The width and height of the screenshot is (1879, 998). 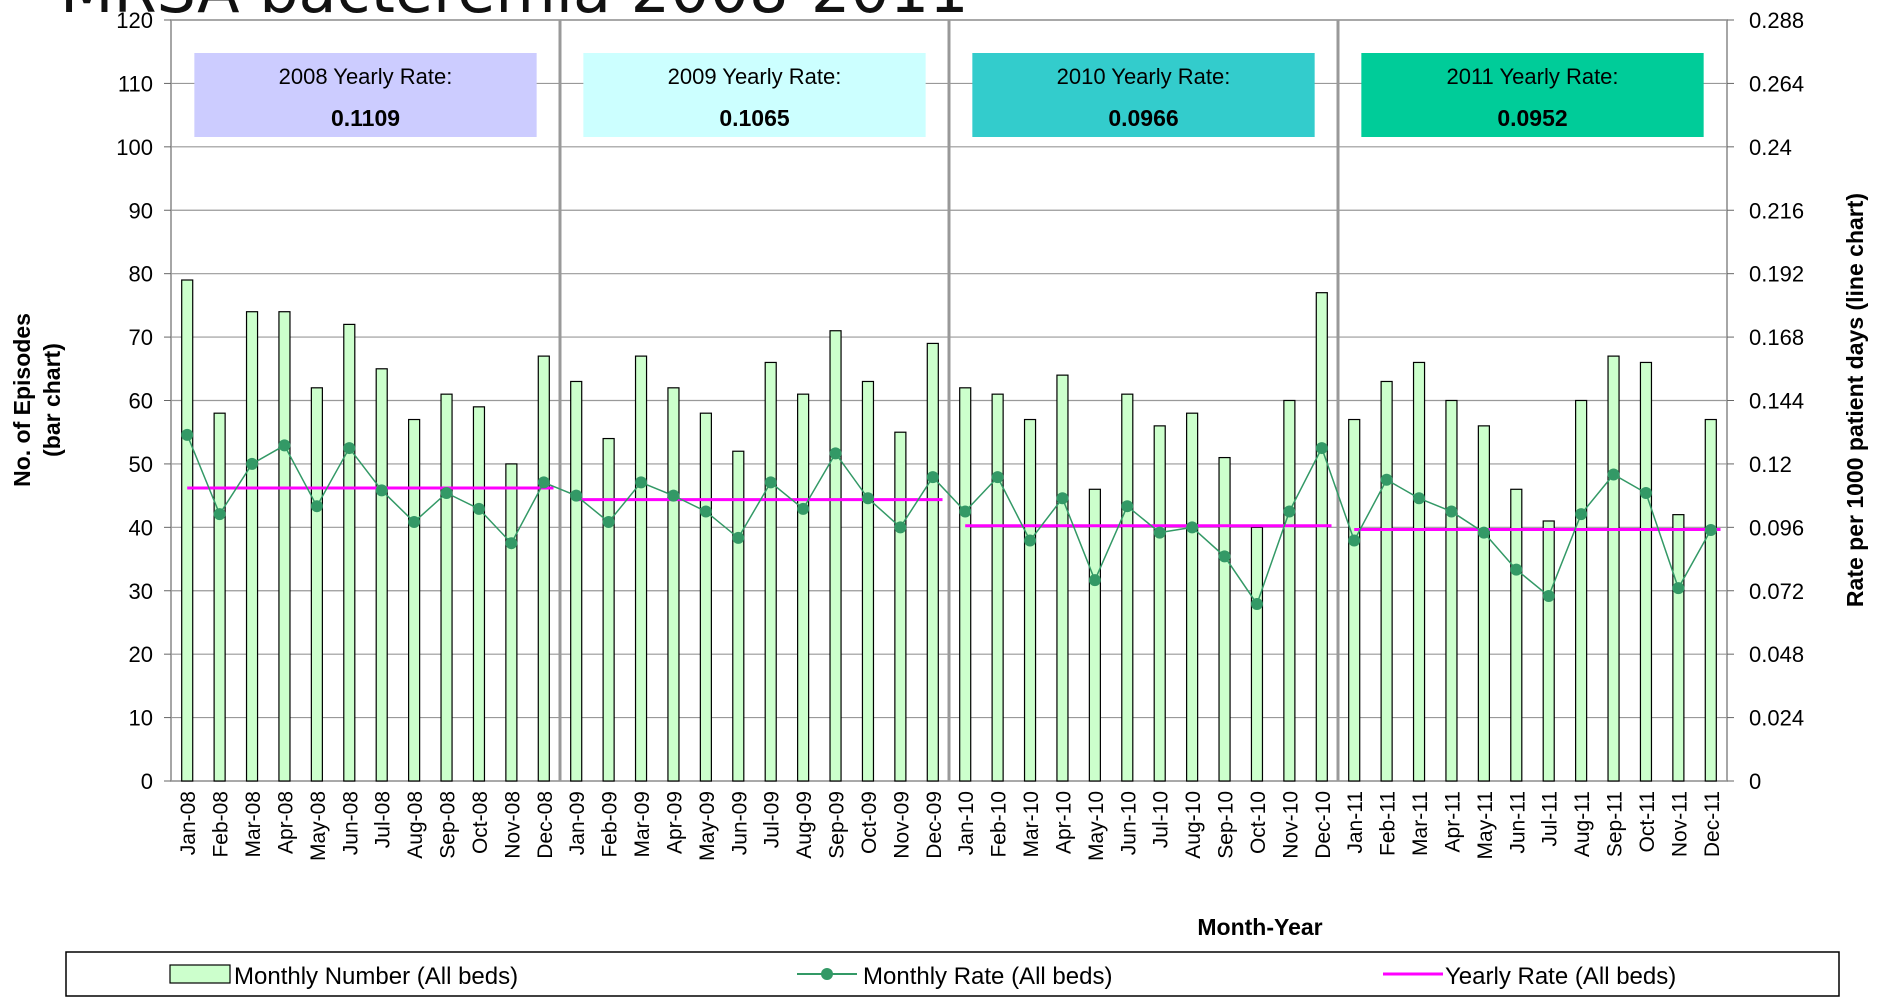 I want to click on rate-box-label: 2010 Yearly Rate:, so click(x=1144, y=76).